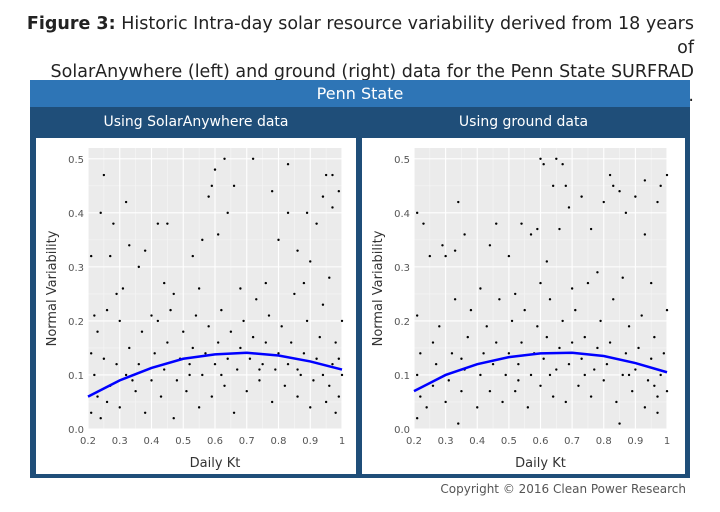  I want to click on y-tick-label: 0.4, so click(76, 214).